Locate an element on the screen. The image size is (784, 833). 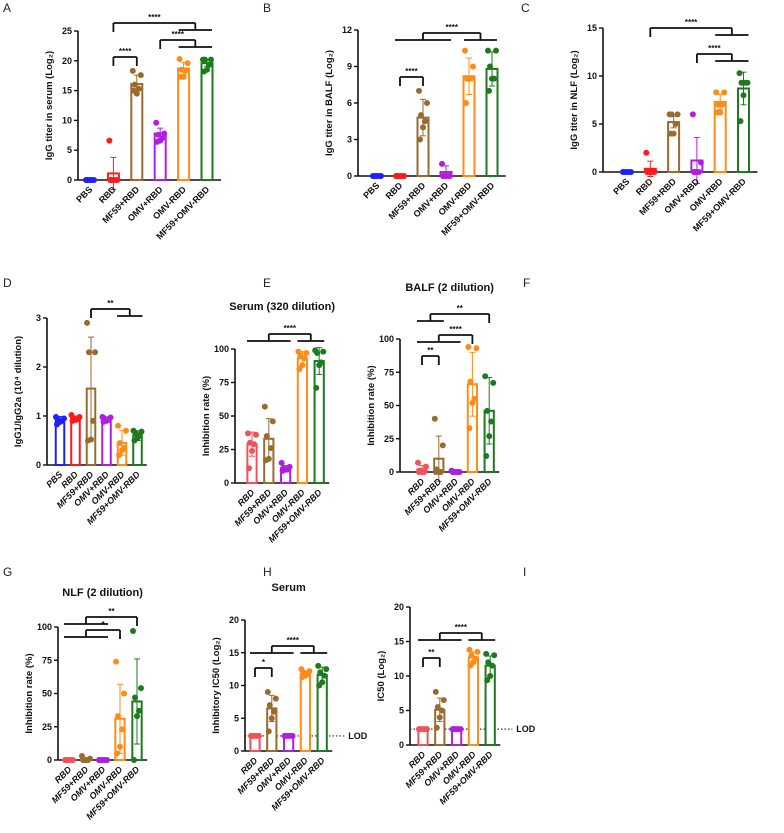
panel-letter: I is located at coordinates (524, 572).